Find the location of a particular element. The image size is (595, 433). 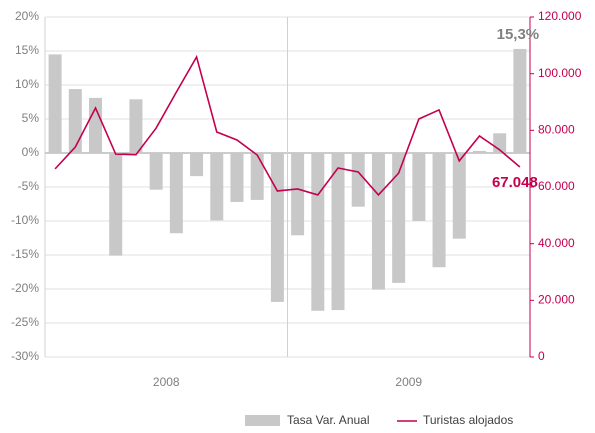

y2-tick-label: 100.000 is located at coordinates (560, 73).